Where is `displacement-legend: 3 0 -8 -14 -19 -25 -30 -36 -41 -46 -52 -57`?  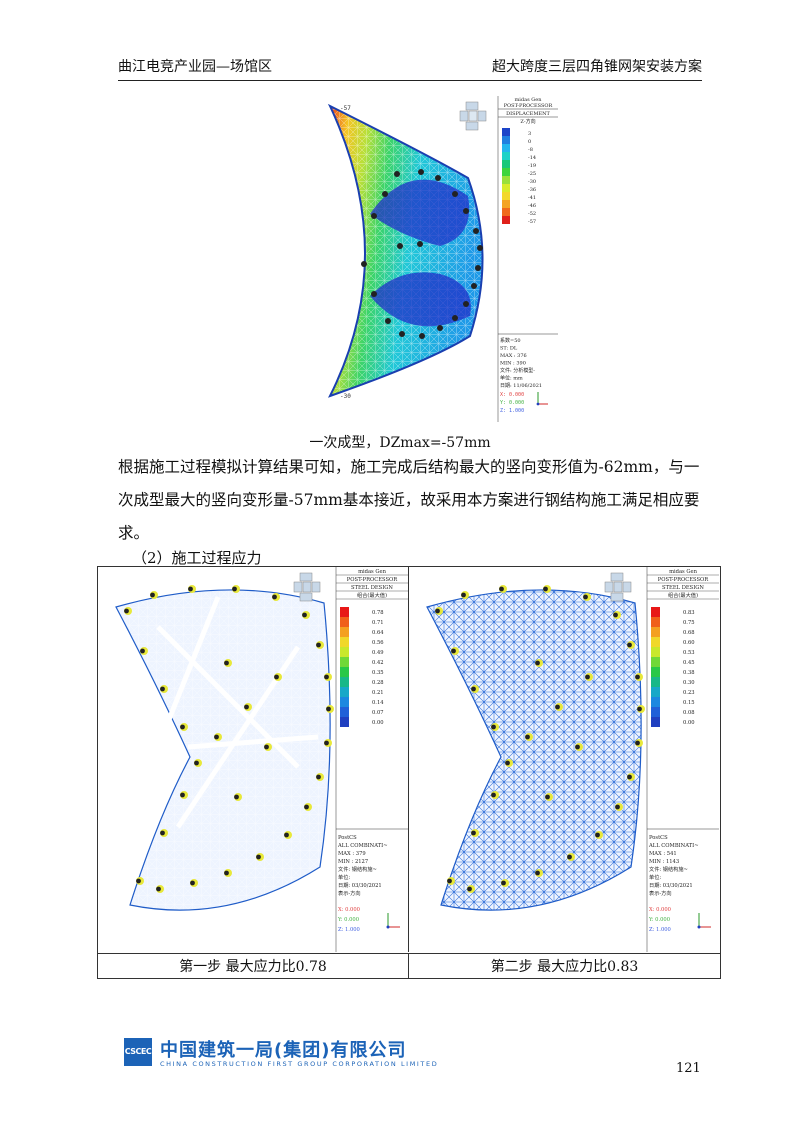
displacement-legend: 3 0 -8 -14 -19 -25 -30 -36 -41 -46 -52 -57 is located at coordinates (519, 176).